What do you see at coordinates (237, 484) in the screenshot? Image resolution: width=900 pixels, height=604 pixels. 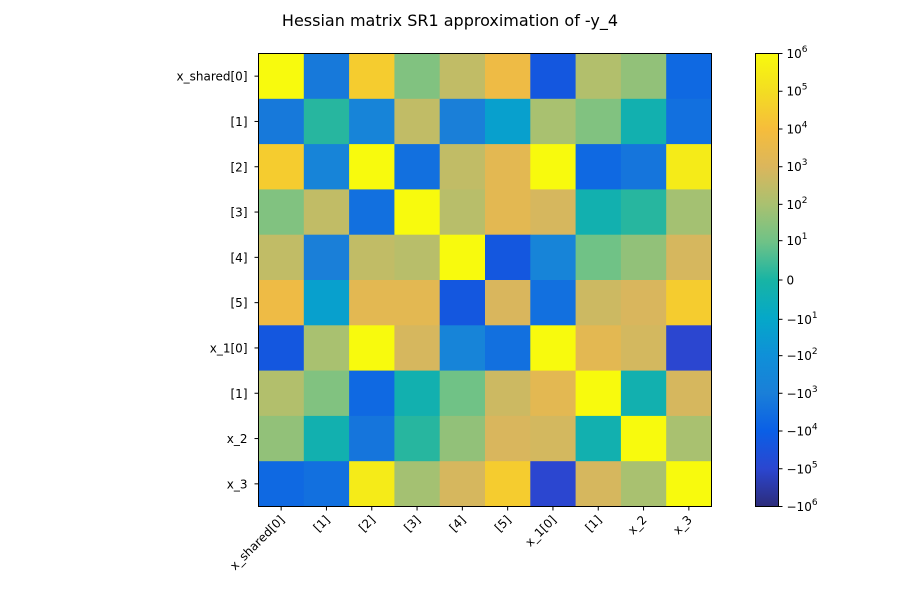 I see `row-label: x_3` at bounding box center [237, 484].